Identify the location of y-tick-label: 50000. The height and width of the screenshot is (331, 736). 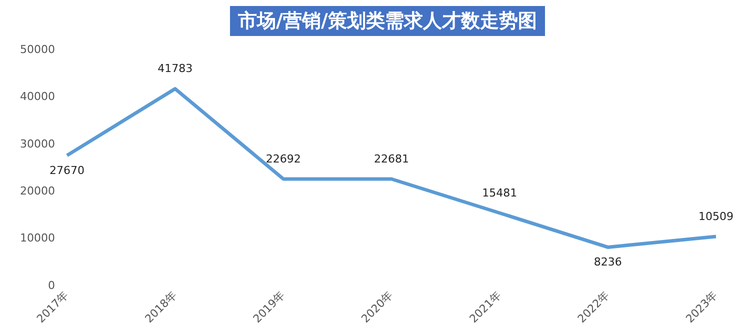
(37, 49).